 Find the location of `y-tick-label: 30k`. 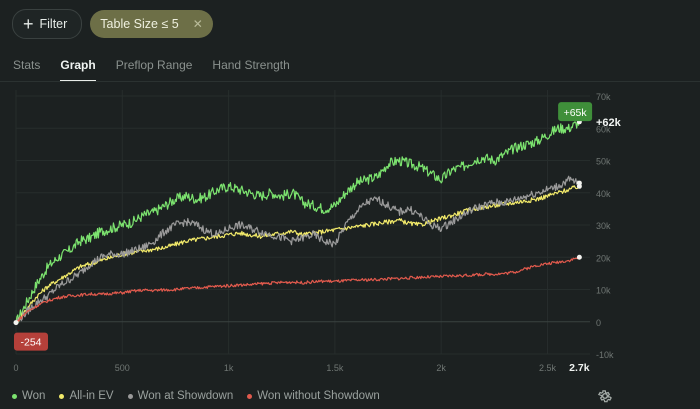

y-tick-label: 30k is located at coordinates (603, 226).